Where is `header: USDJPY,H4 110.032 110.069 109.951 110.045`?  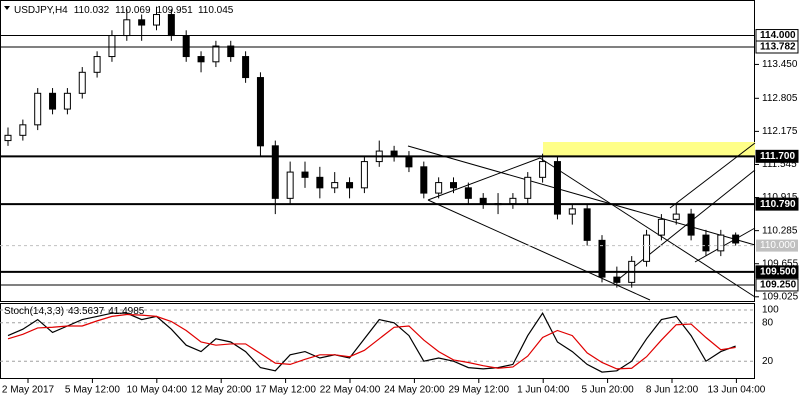
header: USDJPY,H4 110.032 110.069 109.951 110.045 is located at coordinates (124, 10).